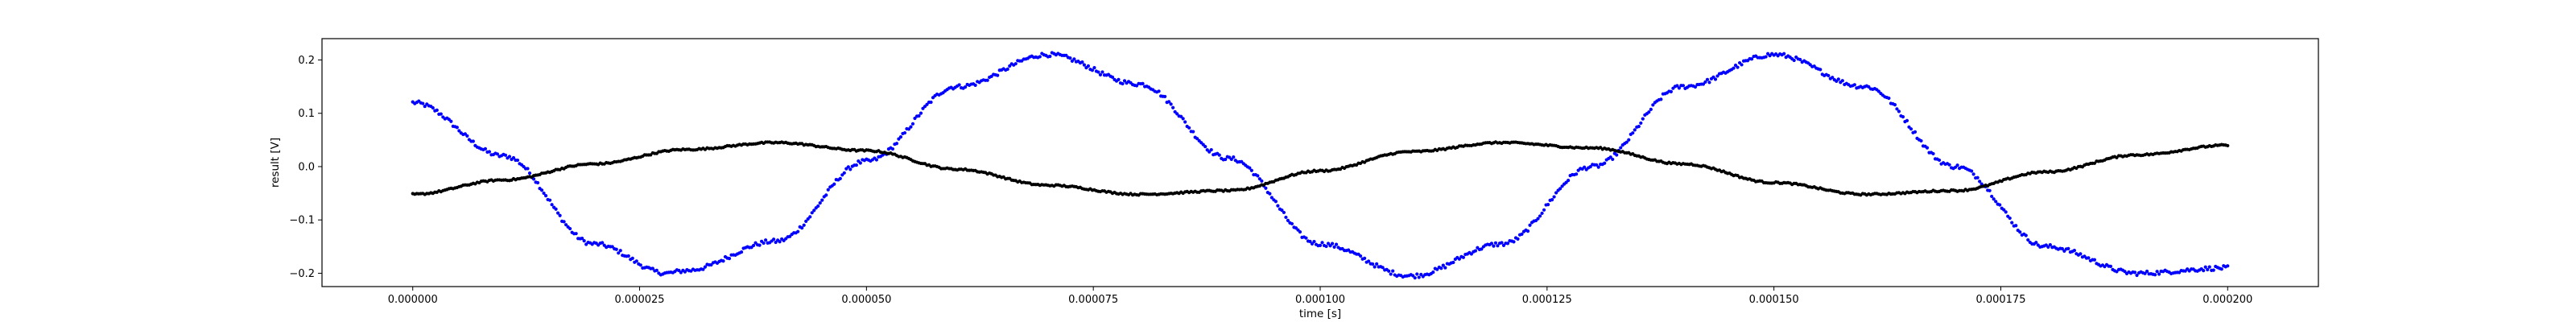  What do you see at coordinates (640, 300) in the screenshot?
I see `x-tick-label: 0.000025` at bounding box center [640, 300].